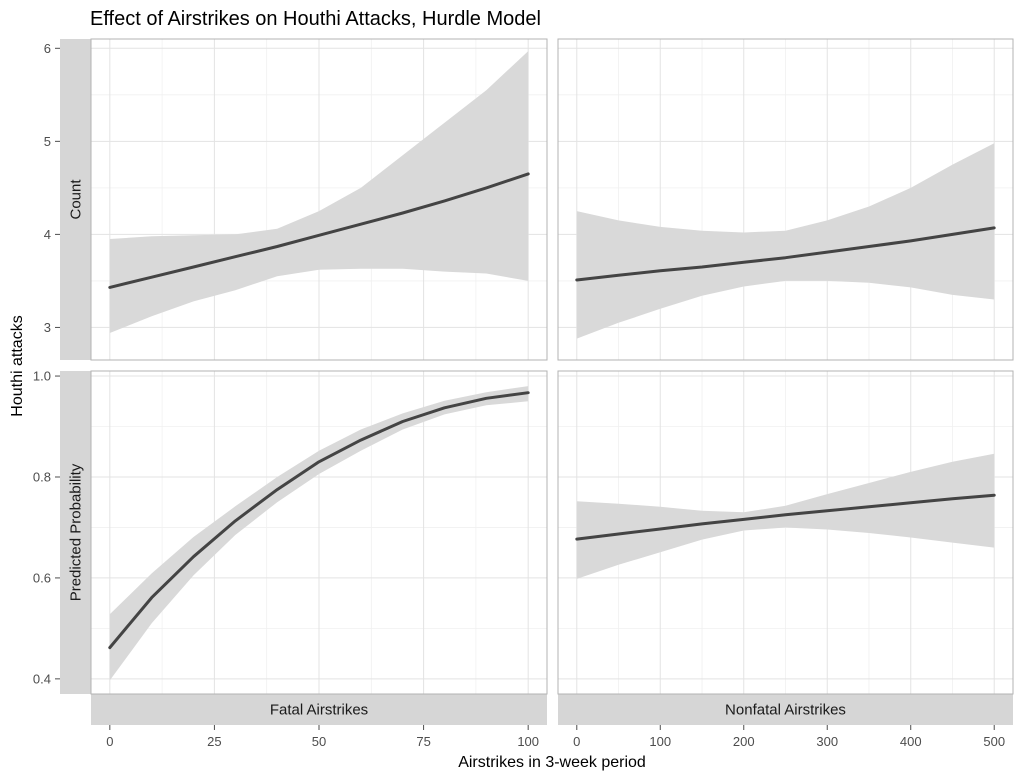 This screenshot has height=780, width=1024. I want to click on y-tick-label: 4, so click(47, 234).